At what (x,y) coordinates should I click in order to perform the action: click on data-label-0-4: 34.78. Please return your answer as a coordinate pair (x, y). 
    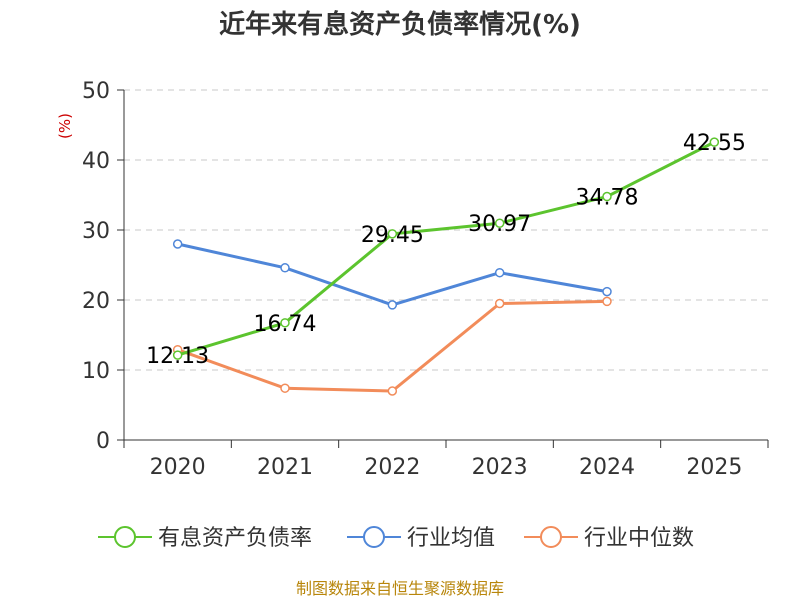
    Looking at the image, I should click on (607, 198).